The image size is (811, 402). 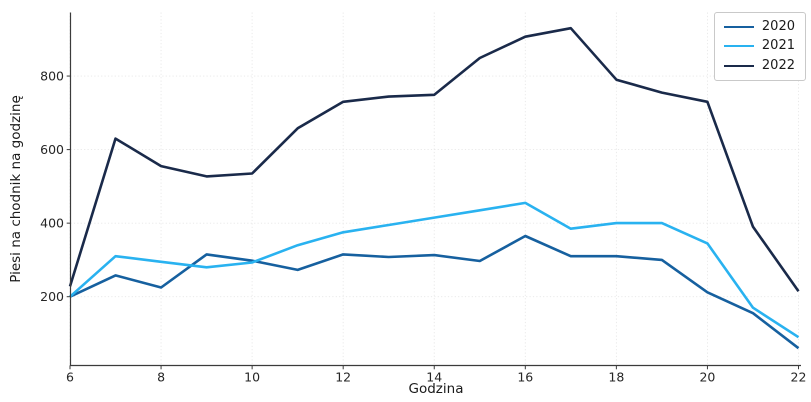 What do you see at coordinates (799, 377) in the screenshot?
I see `x-tick-label: 22` at bounding box center [799, 377].